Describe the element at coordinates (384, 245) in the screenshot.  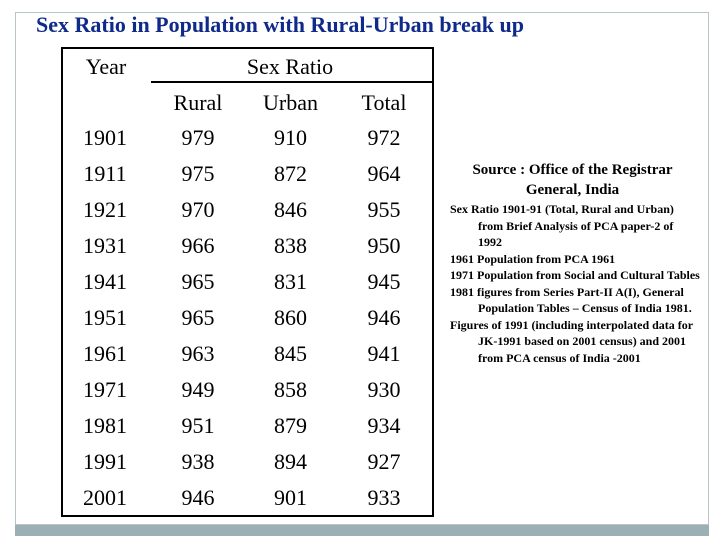
I see `total-cell: 950` at that location.